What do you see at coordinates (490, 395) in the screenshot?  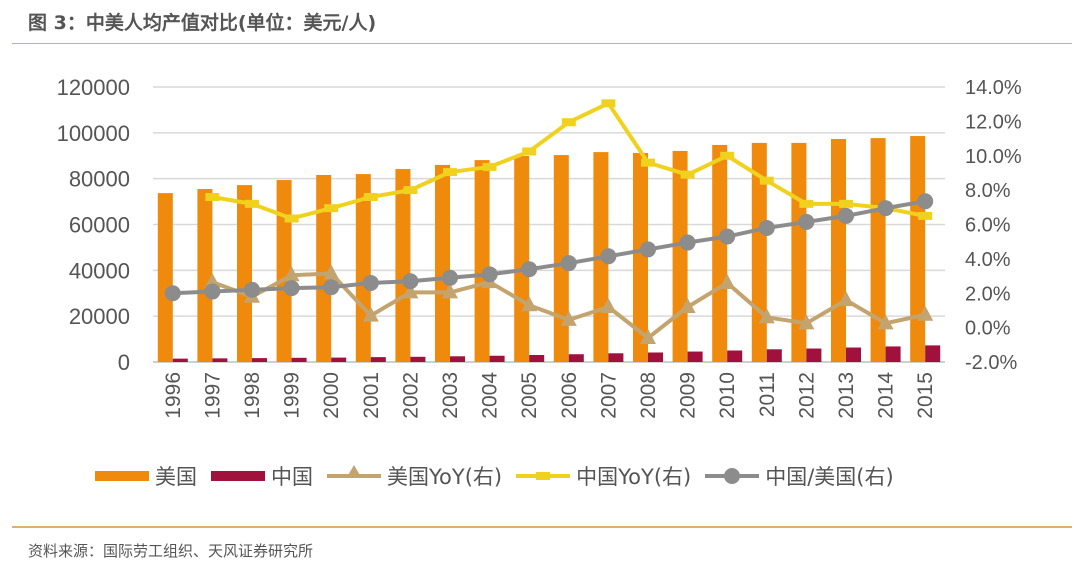 I see `x-tick-label: 2004` at bounding box center [490, 395].